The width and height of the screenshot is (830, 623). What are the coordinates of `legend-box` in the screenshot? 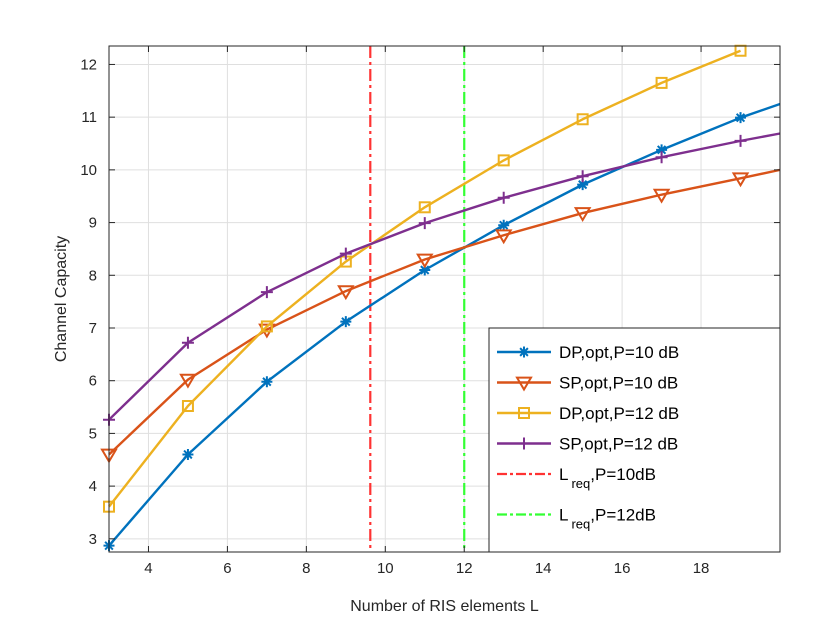 It's located at (634, 440).